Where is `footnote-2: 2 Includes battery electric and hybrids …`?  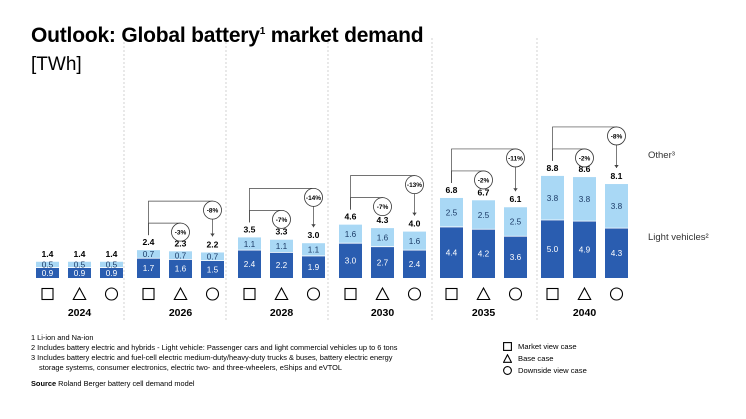
footnote-2: 2 Includes battery electric and hybrids … is located at coordinates (214, 347).